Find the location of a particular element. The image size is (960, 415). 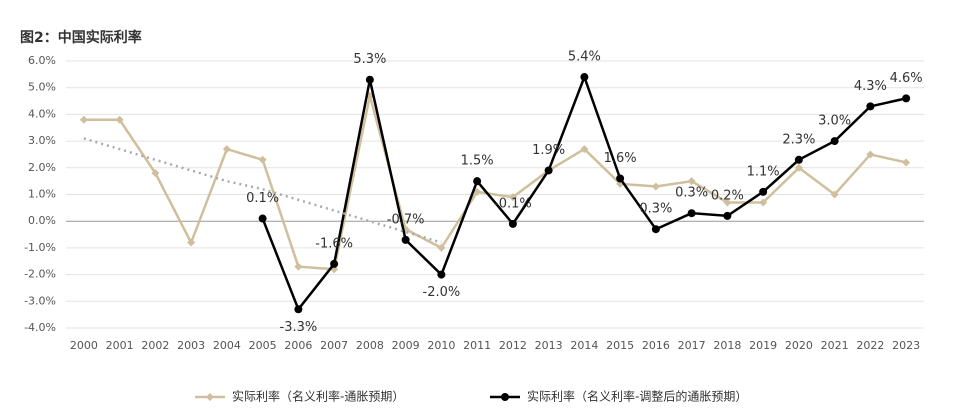

data-label: 0.1% is located at coordinates (262, 198).